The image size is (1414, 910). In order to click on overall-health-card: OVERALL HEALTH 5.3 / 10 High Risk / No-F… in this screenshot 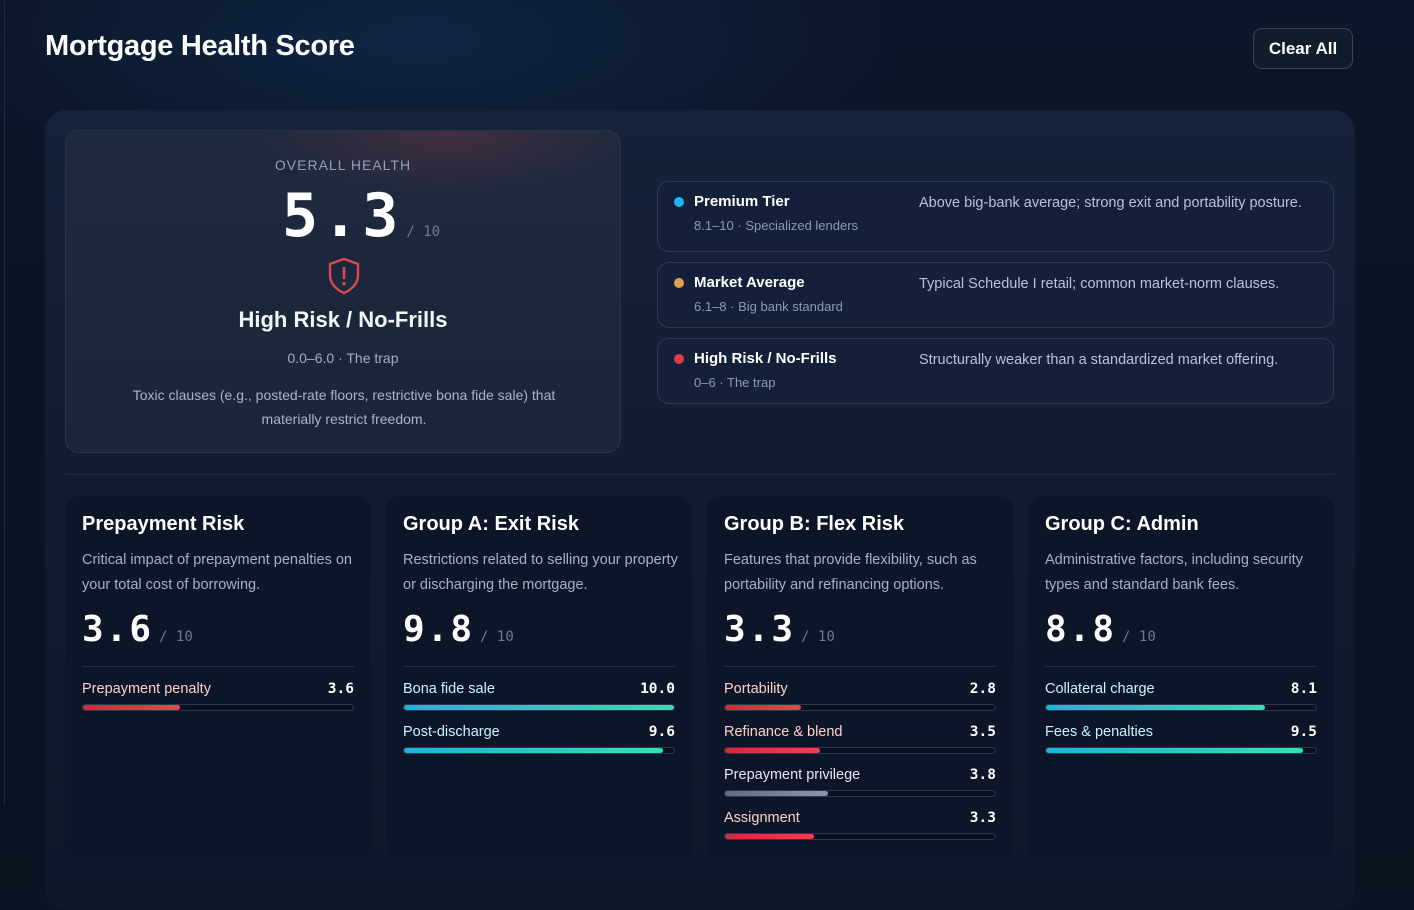, I will do `click(343, 291)`.